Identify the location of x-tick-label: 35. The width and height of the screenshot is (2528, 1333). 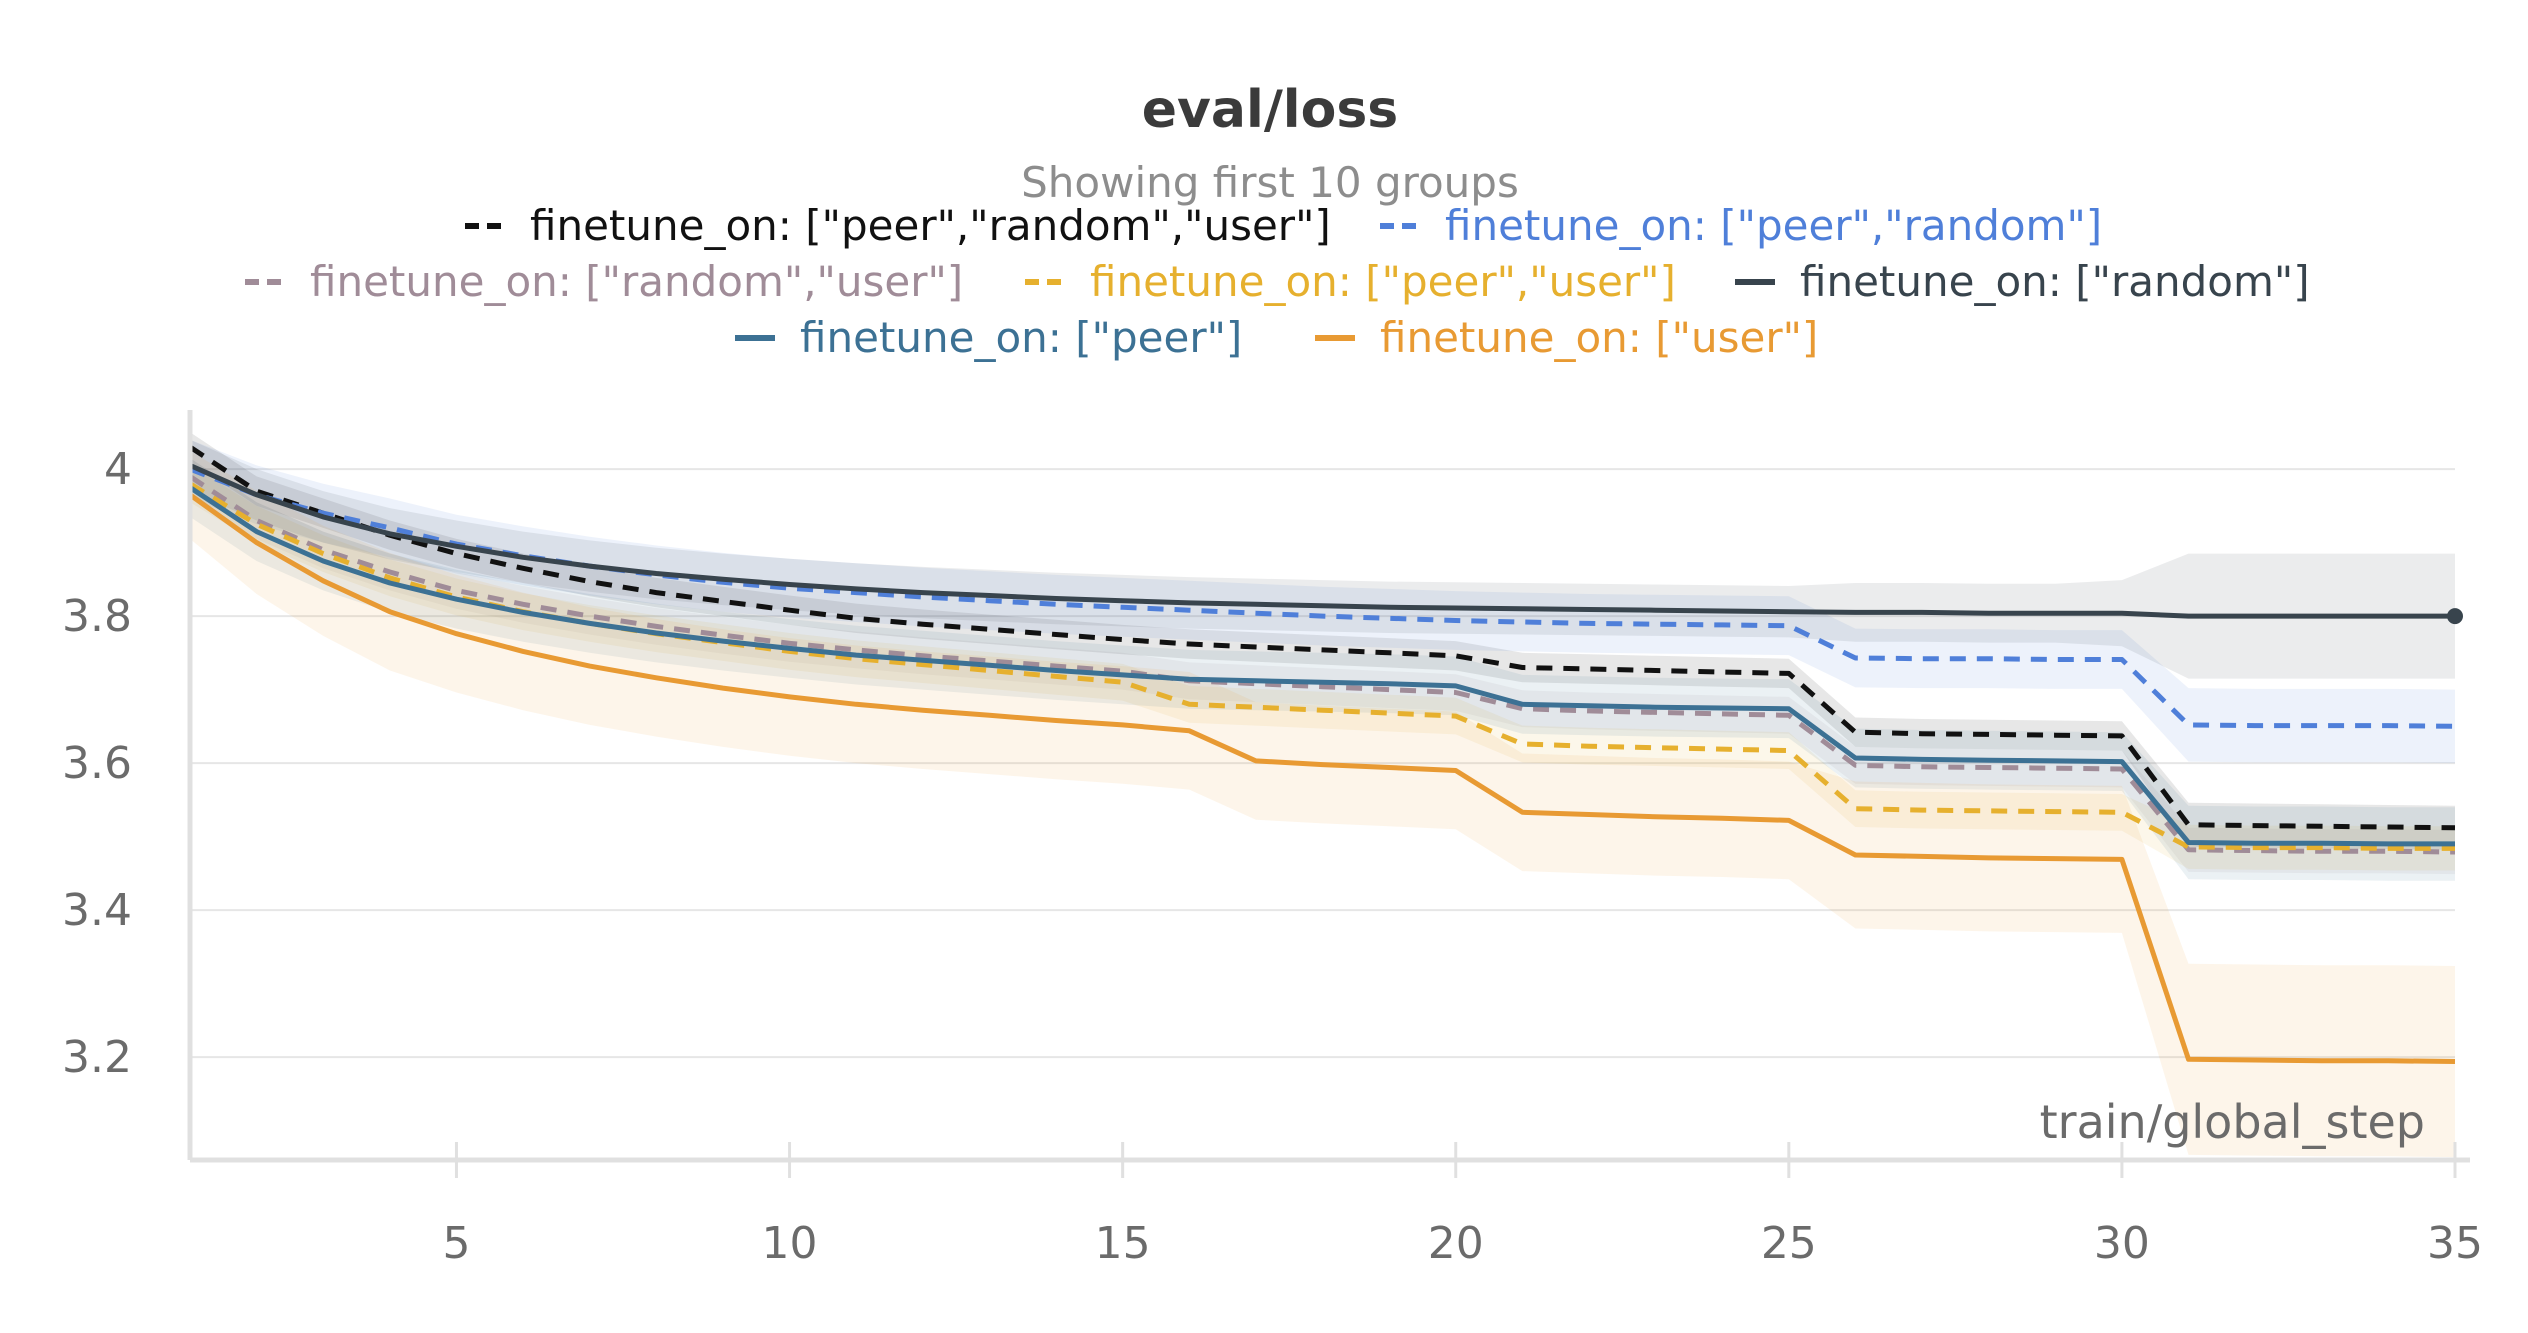
(2455, 1243).